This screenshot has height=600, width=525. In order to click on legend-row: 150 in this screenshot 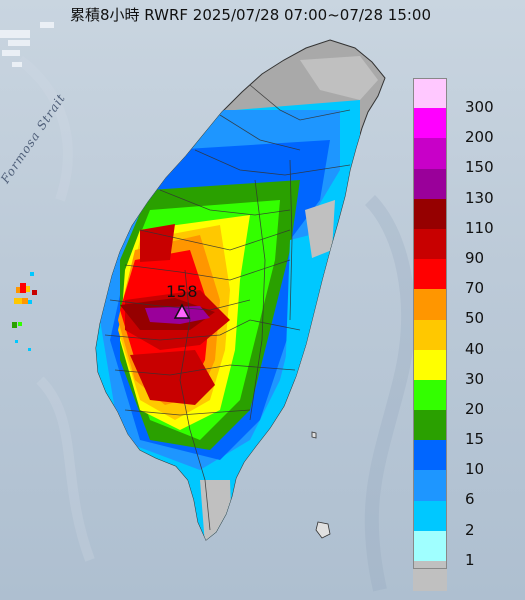, I will do `click(465, 157)`.